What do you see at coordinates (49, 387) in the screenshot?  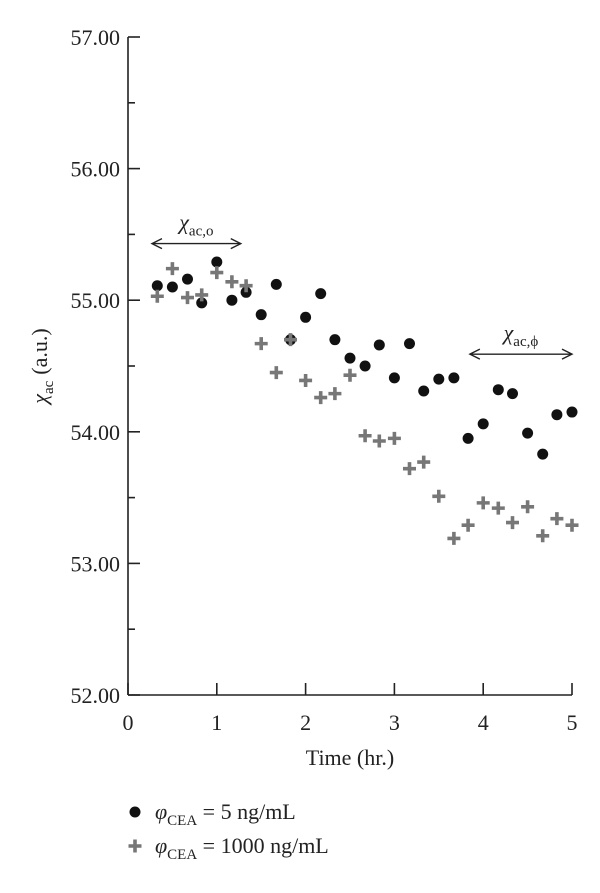 I see `y-axis-label-subscript: ac` at bounding box center [49, 387].